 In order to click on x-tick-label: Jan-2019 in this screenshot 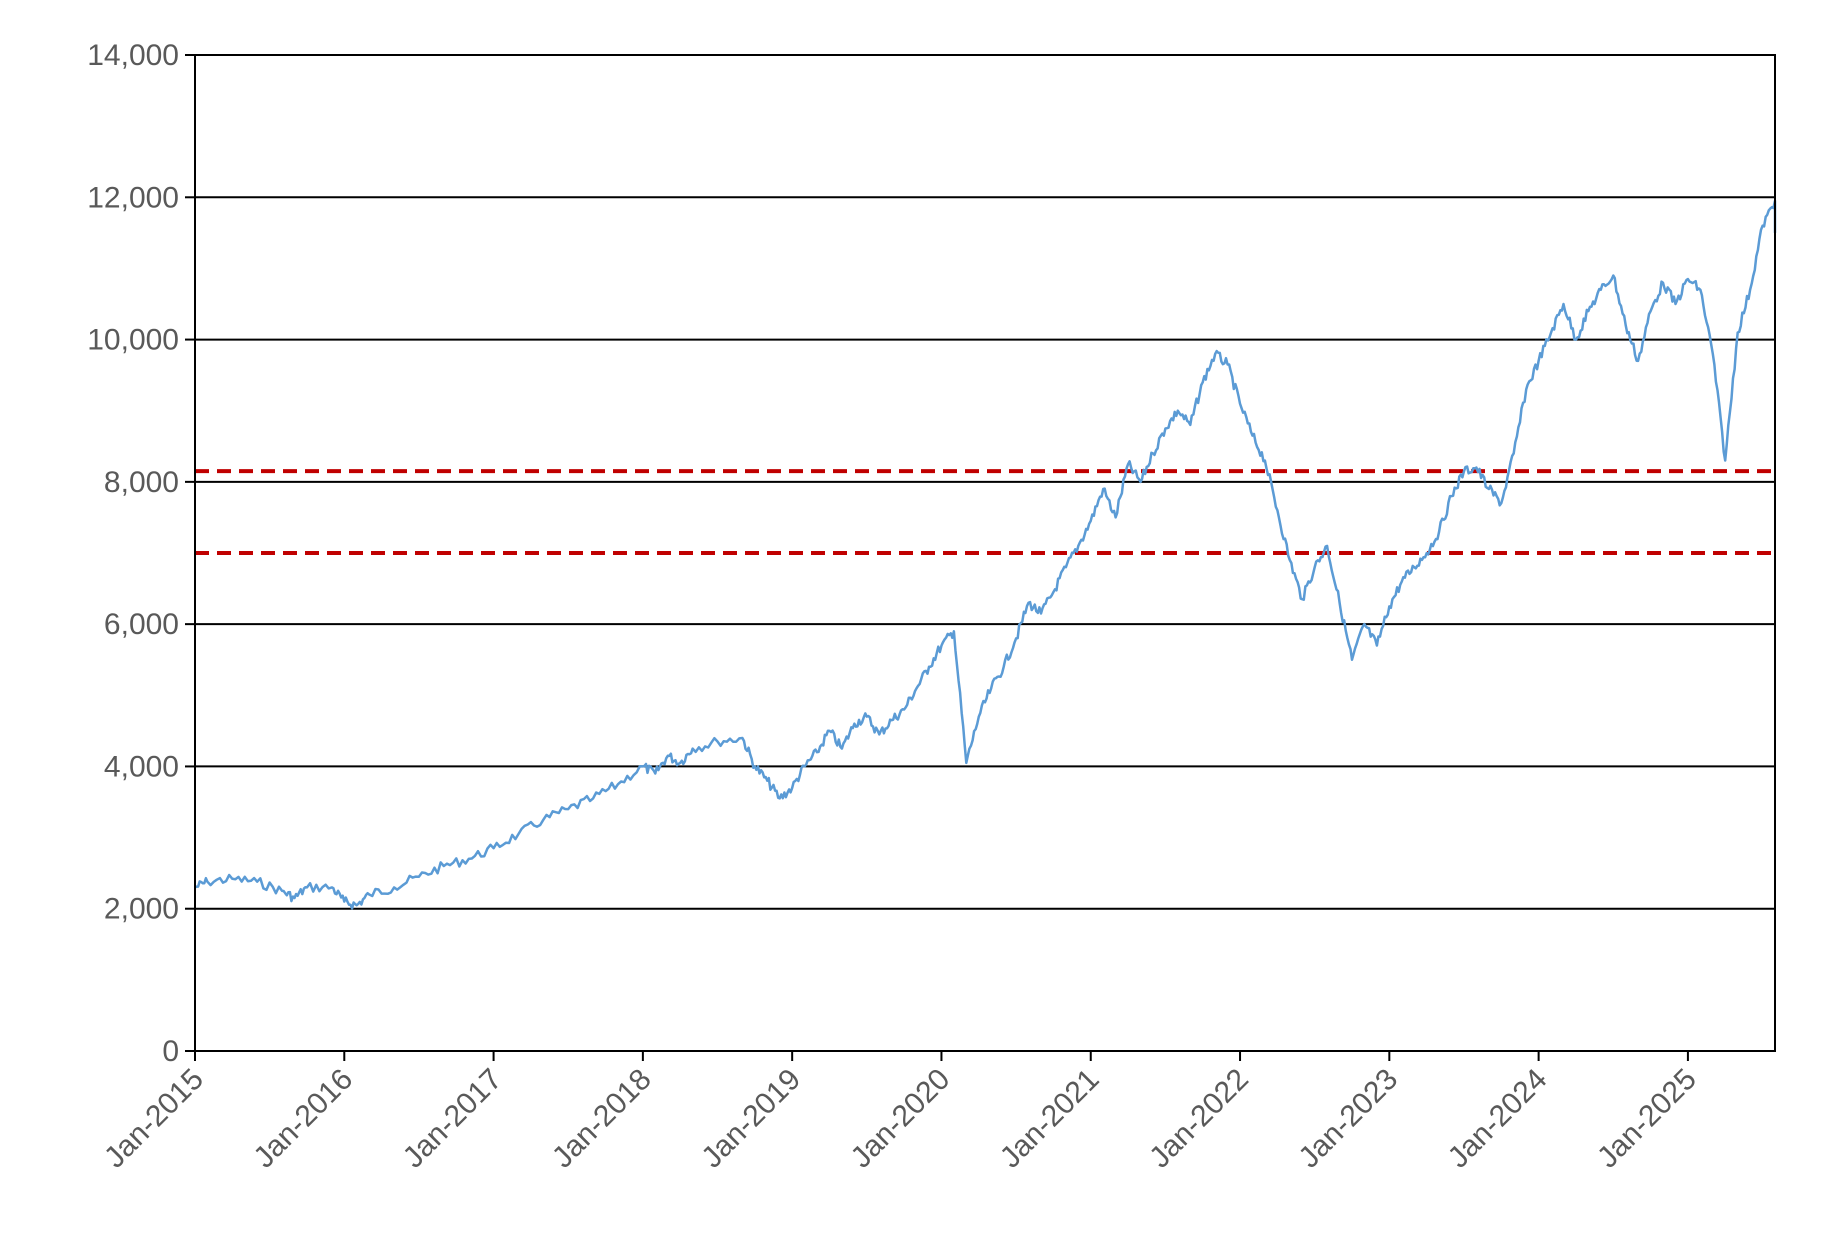, I will do `click(751, 1119)`.